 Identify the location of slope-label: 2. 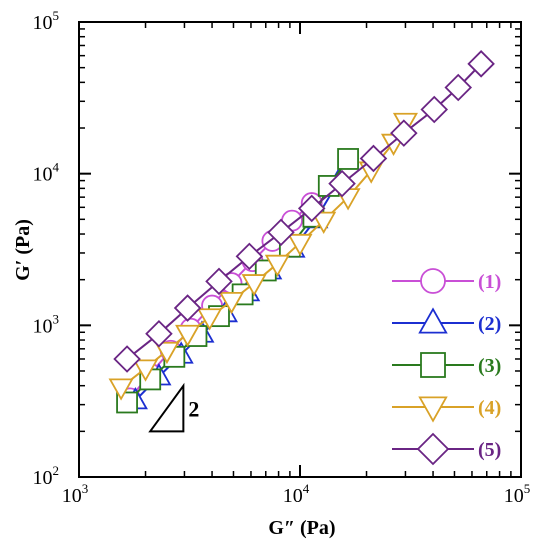
(193, 409).